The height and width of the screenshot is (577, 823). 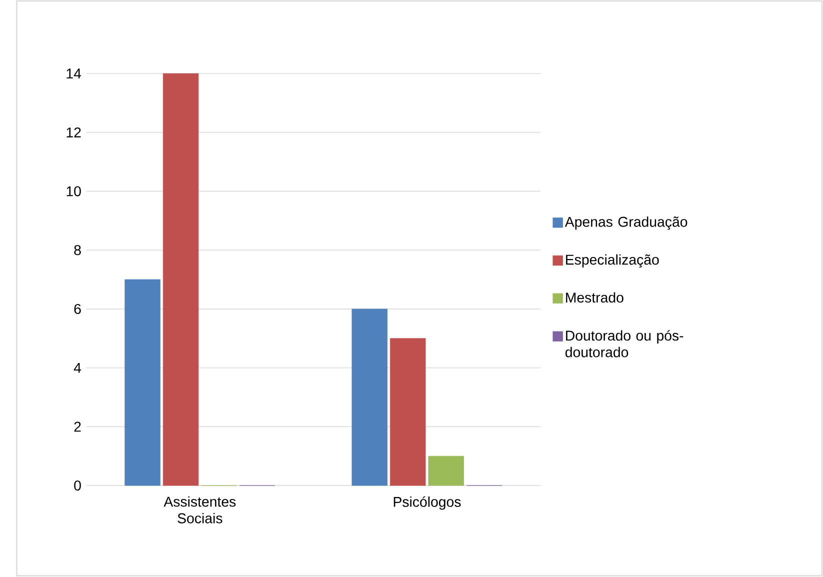 What do you see at coordinates (77, 427) in the screenshot?
I see `y-tick-label: 2` at bounding box center [77, 427].